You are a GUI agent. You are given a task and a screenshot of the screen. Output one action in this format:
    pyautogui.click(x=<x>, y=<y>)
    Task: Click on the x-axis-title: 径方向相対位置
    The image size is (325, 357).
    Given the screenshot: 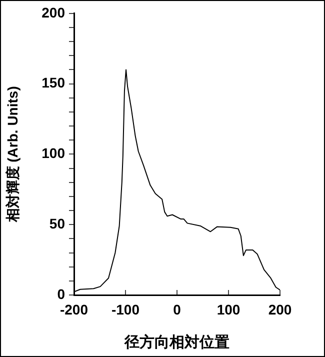 What is the action you would take?
    pyautogui.click(x=177, y=342)
    